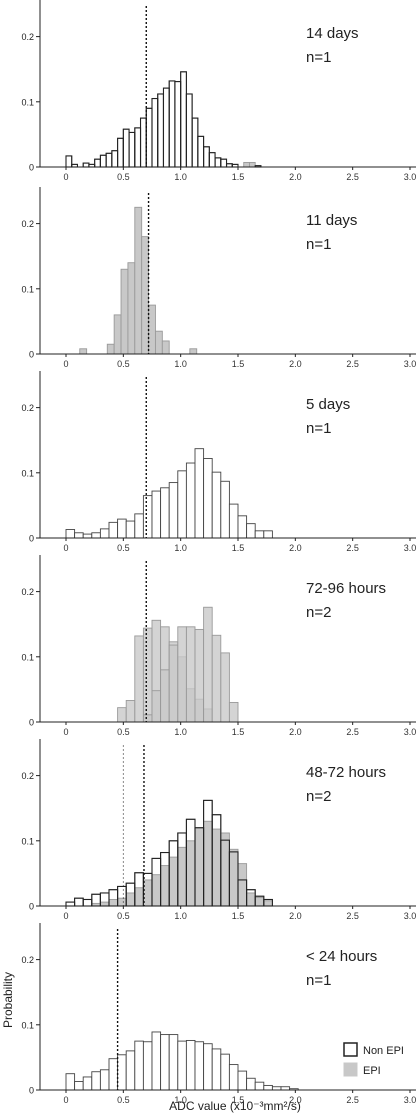 The width and height of the screenshot is (420, 1120). I want to click on legend-label-epi: EPI, so click(372, 1071).